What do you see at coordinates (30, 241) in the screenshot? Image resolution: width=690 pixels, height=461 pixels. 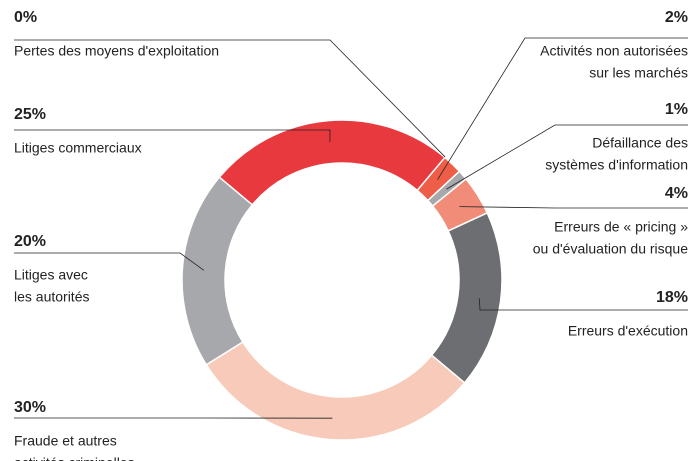 I see `value-label: 20%` at bounding box center [30, 241].